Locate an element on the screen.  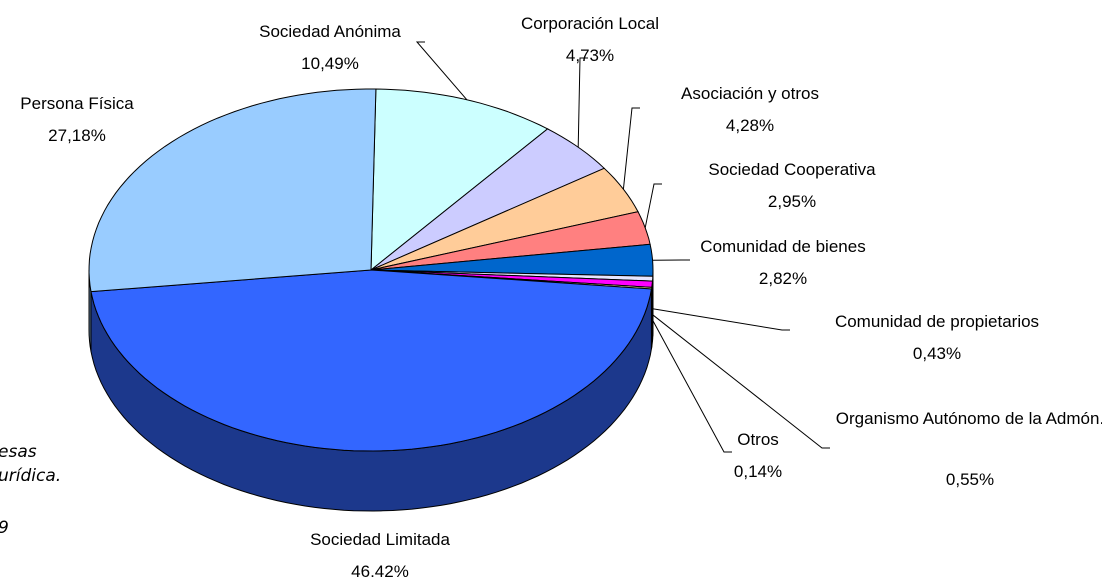
data-label-category: Comunidad de bienes is located at coordinates (783, 246).